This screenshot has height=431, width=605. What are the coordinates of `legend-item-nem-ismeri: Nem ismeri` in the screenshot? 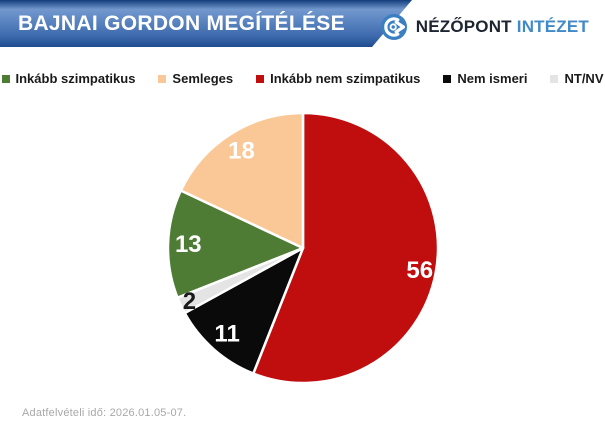 It's located at (485, 78).